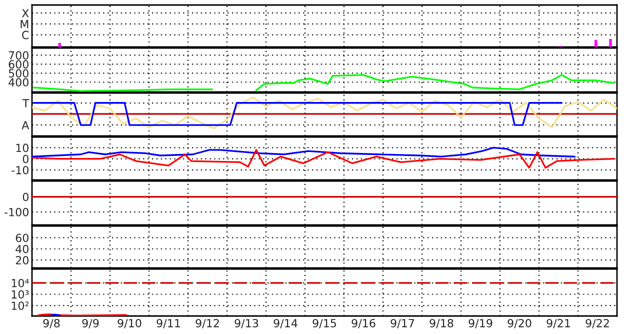 This screenshot has height=334, width=628. What do you see at coordinates (207, 323) in the screenshot?
I see `x-tick-label: 9/12` at bounding box center [207, 323].